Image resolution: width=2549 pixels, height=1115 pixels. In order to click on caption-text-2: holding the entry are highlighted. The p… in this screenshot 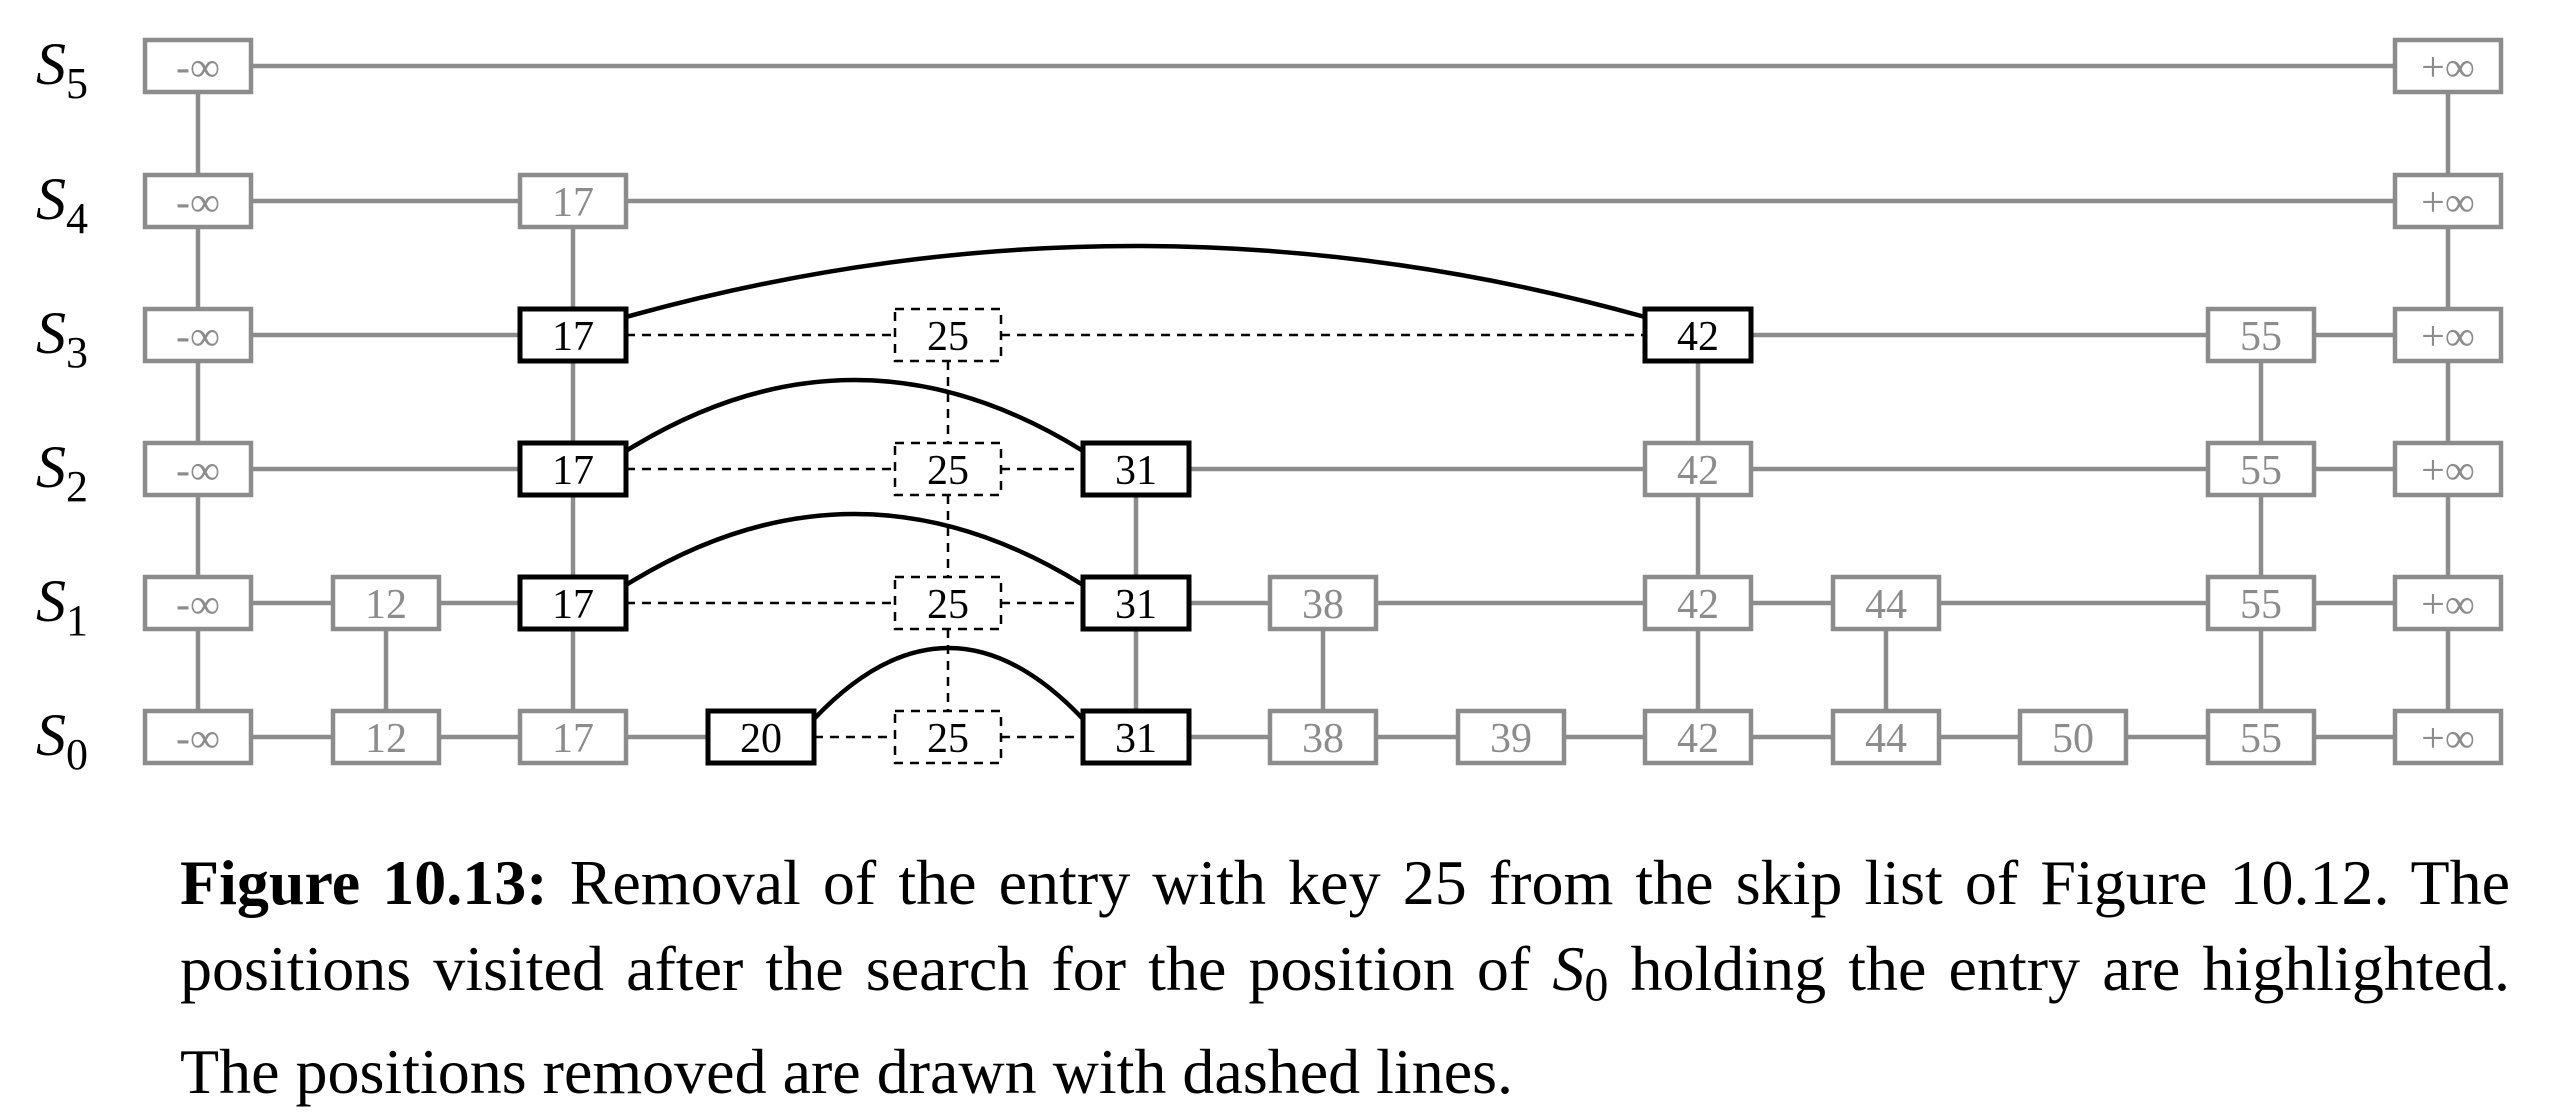, I will do `click(1345, 1020)`.